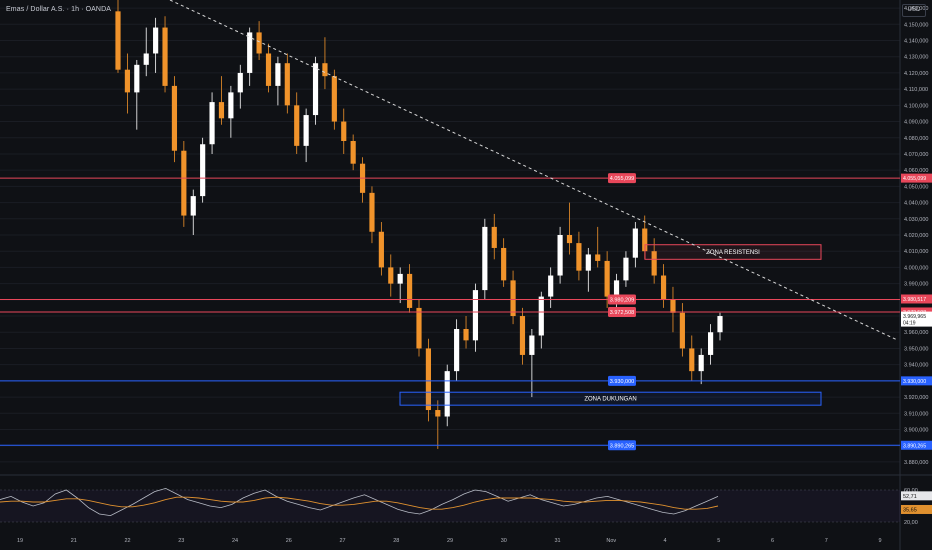 The width and height of the screenshot is (932, 550). I want to click on rsi-tick-label: 20,00, so click(911, 523).